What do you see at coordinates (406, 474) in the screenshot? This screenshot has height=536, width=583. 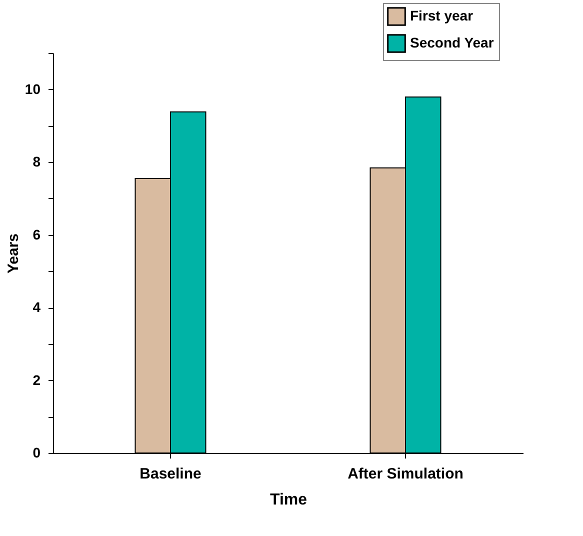 I see `x-tick-label: After Simulation` at bounding box center [406, 474].